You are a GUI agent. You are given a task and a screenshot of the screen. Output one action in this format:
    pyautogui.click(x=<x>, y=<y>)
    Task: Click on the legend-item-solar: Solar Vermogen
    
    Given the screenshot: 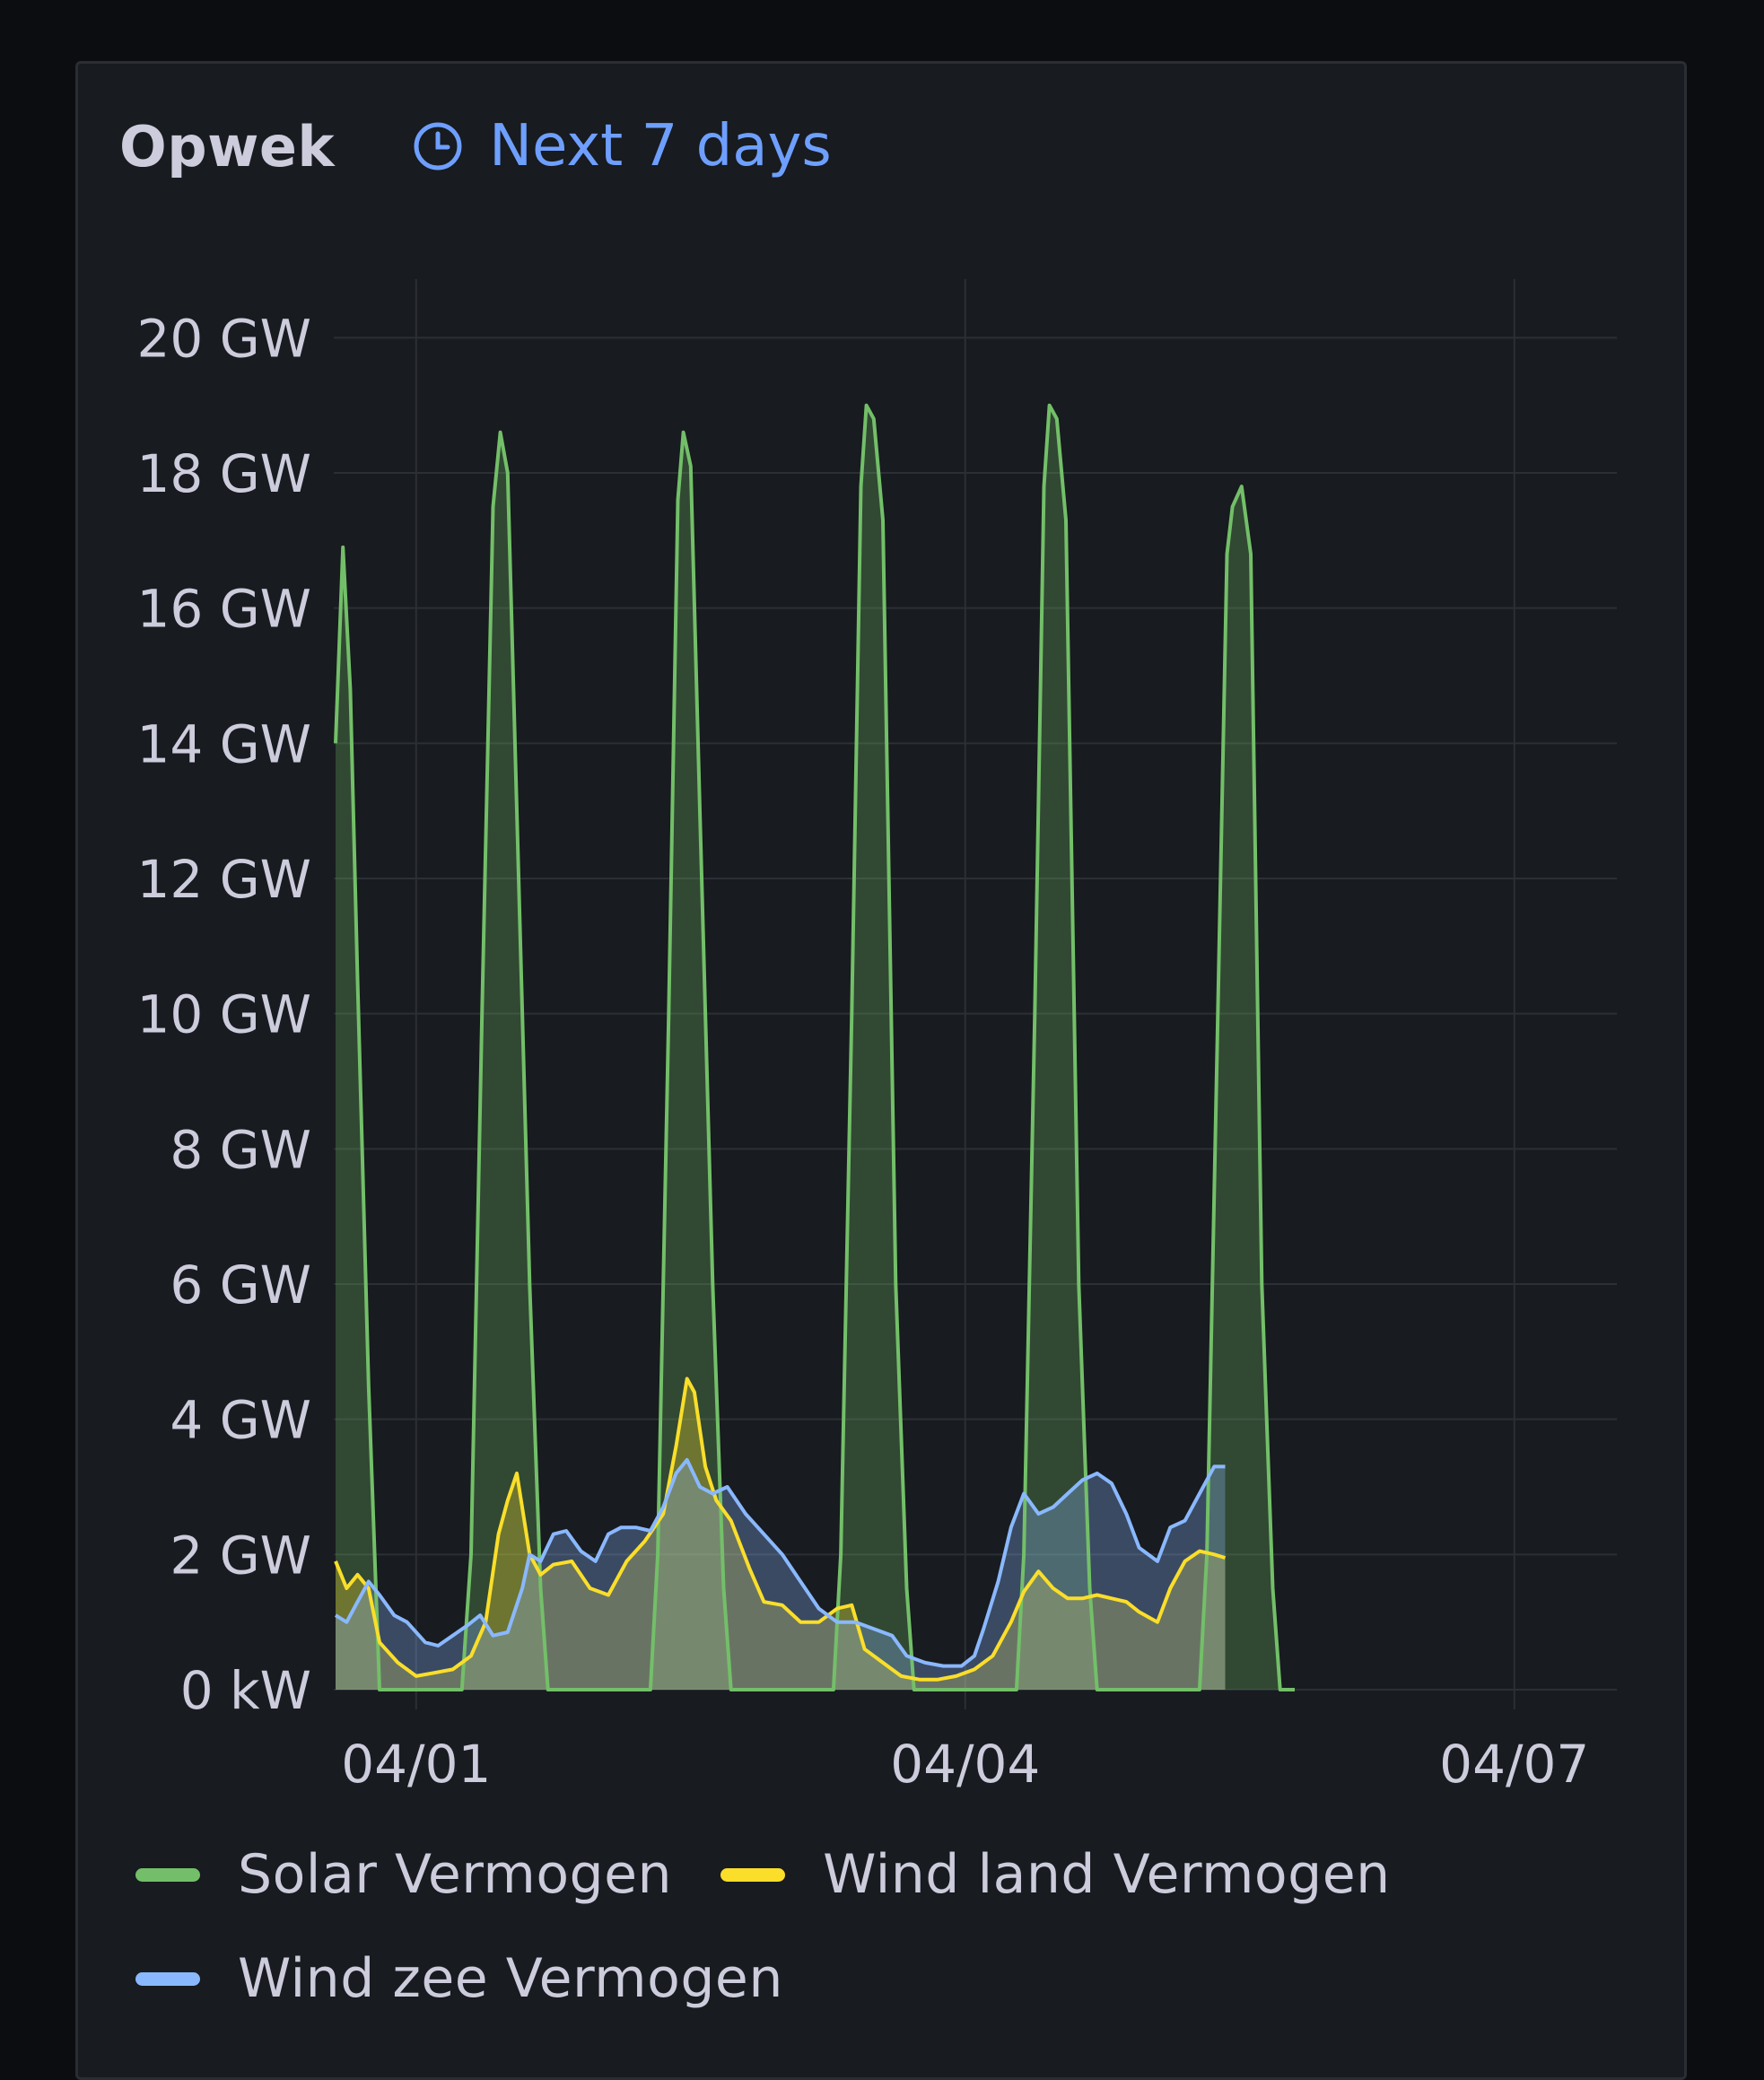 What is the action you would take?
    pyautogui.click(x=403, y=1875)
    